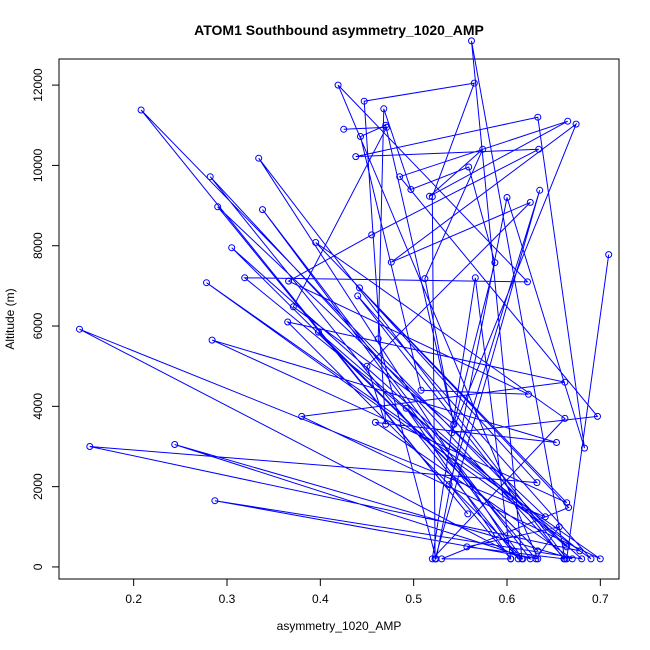  I want to click on y-tick-label: 10000, so click(38, 165).